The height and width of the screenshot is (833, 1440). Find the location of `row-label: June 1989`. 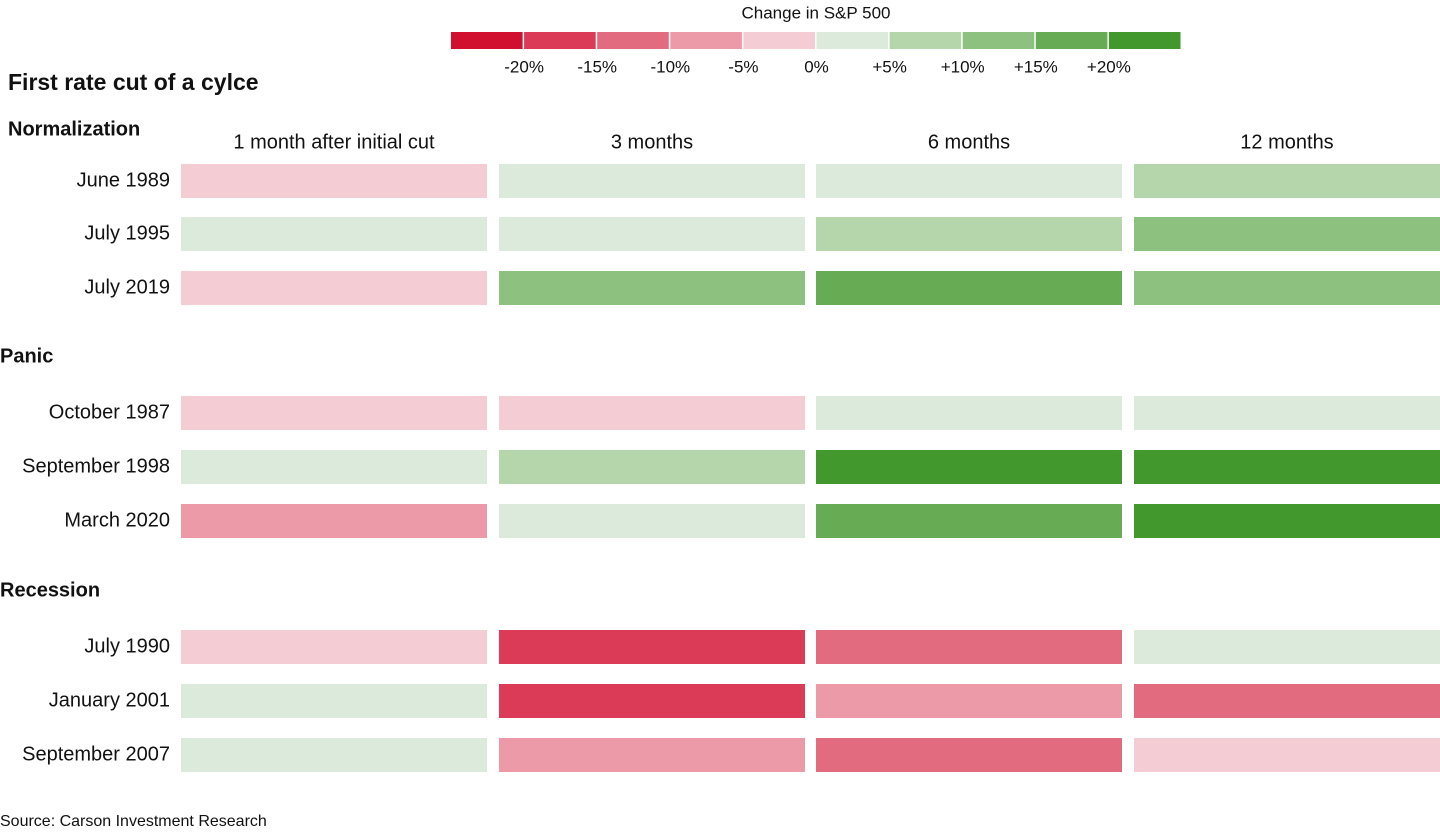

row-label: June 1989 is located at coordinates (123, 180).